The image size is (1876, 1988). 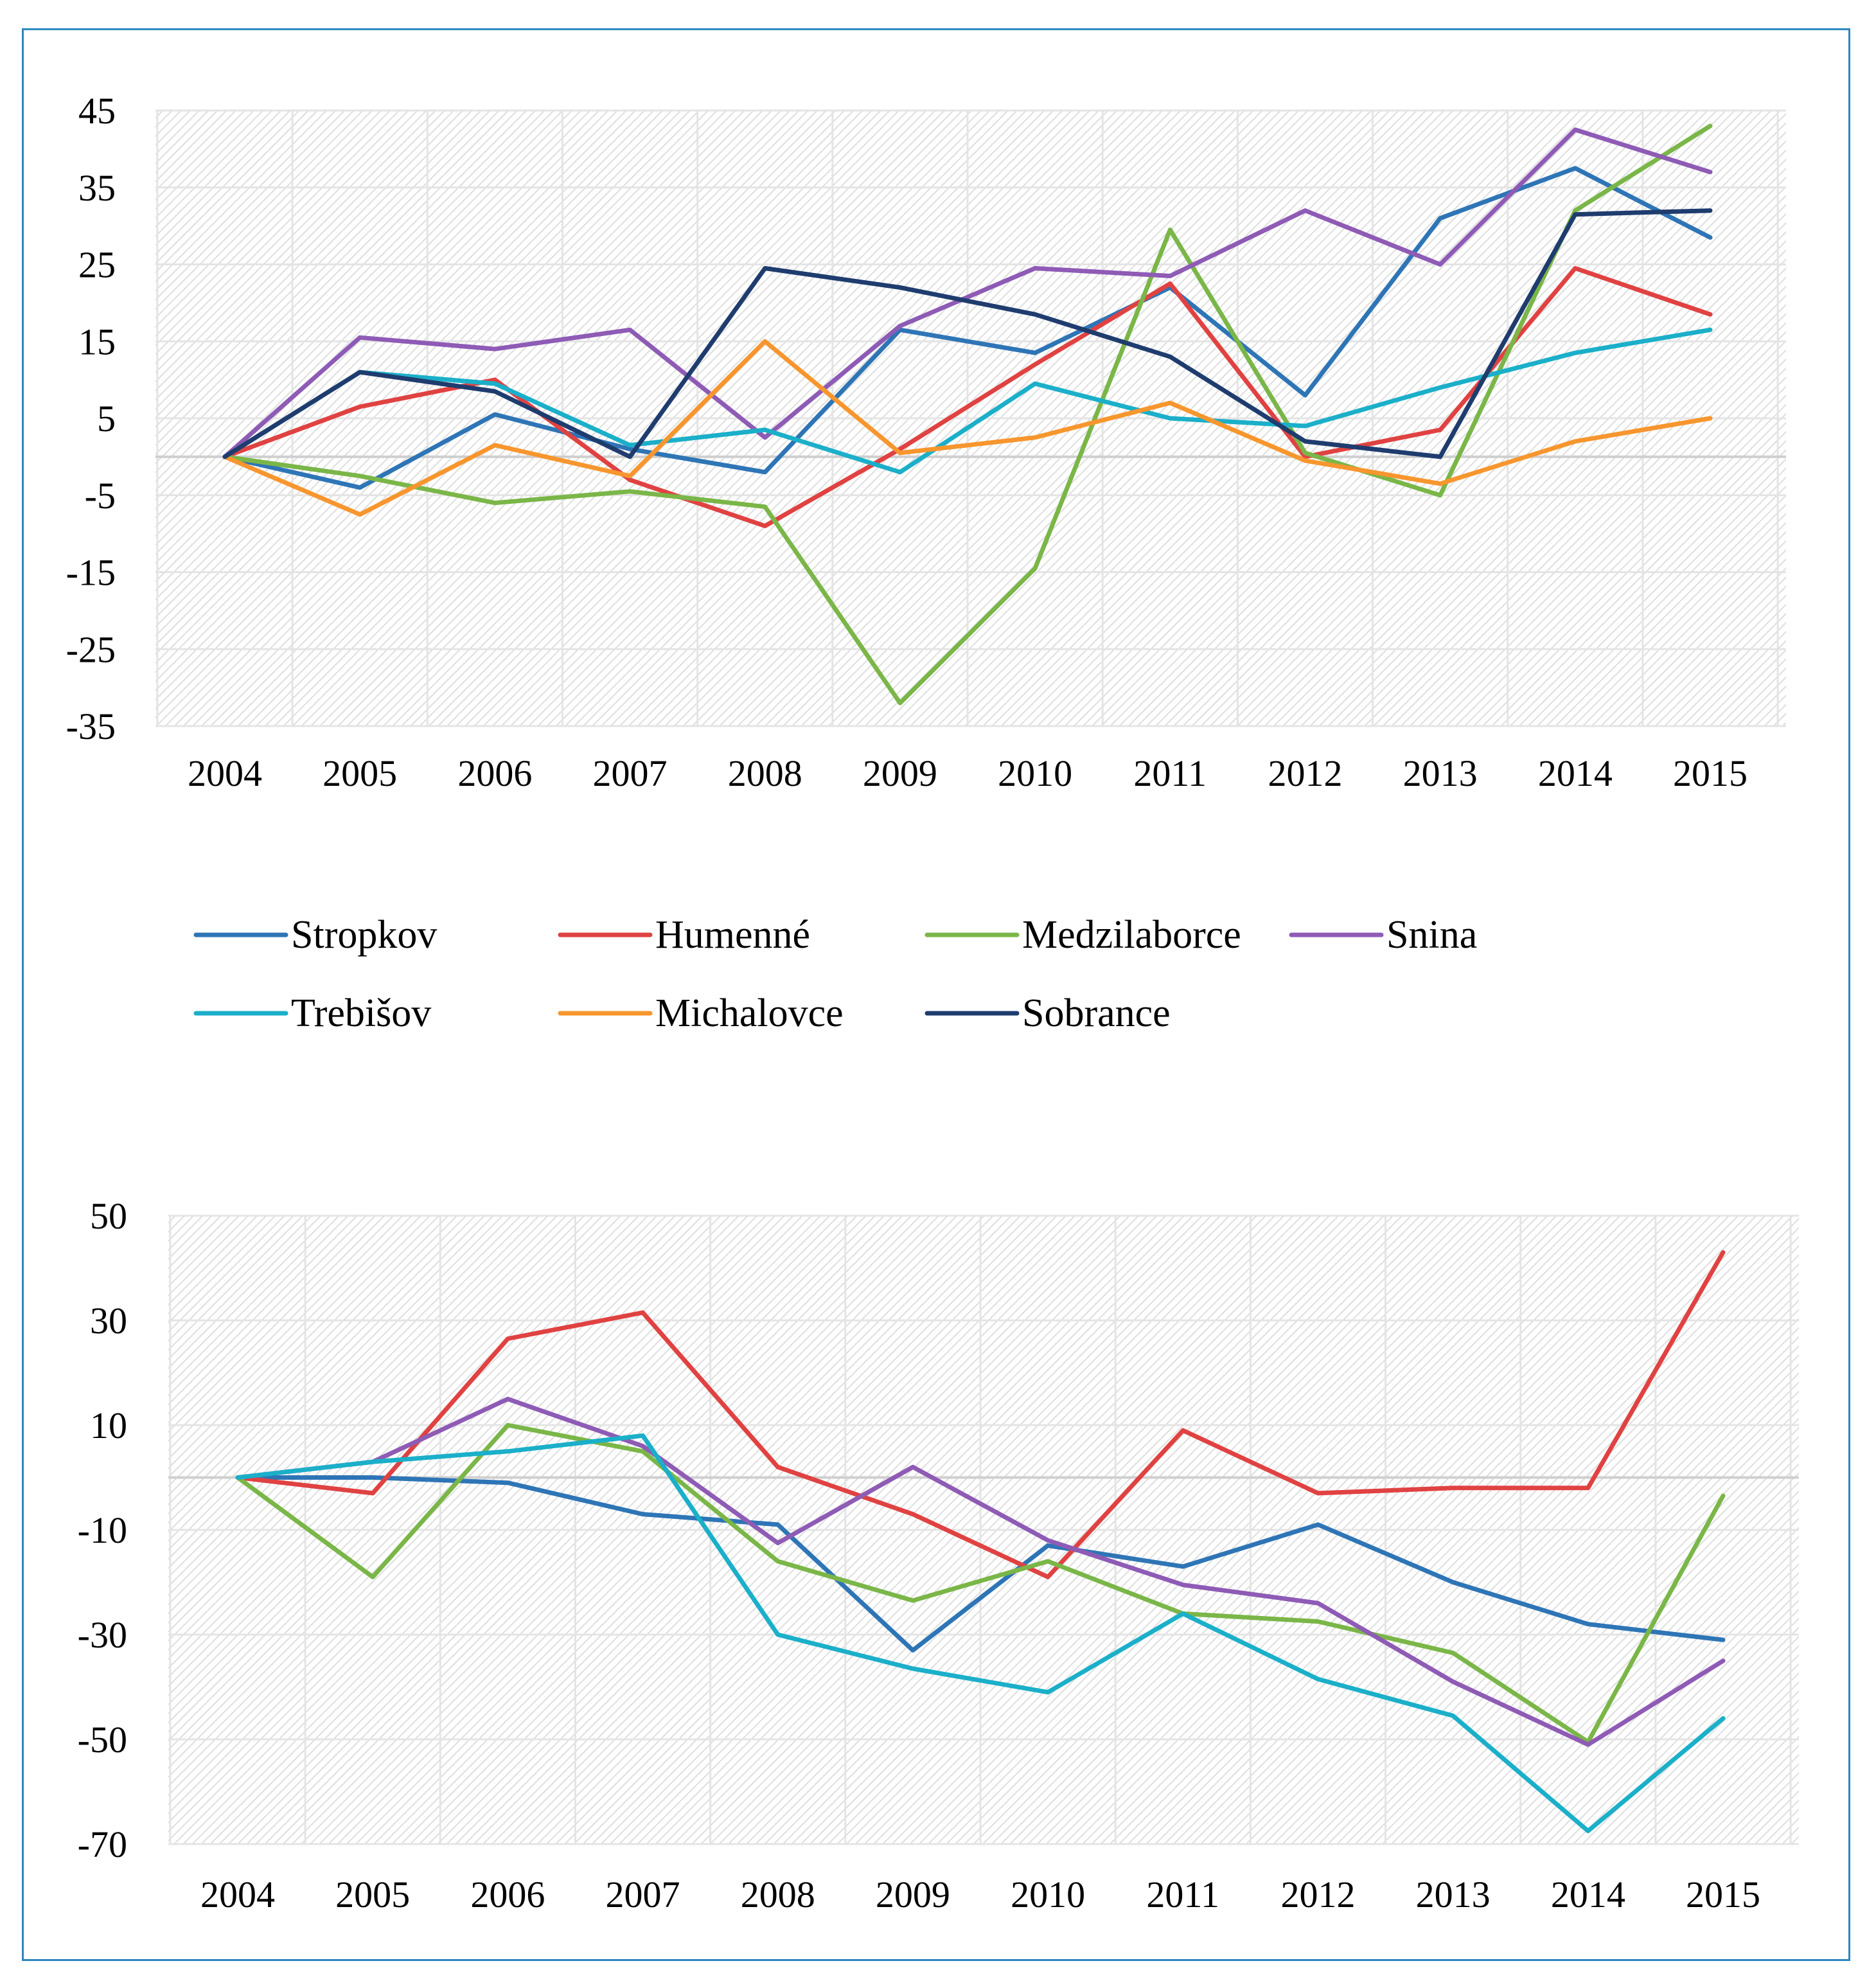 What do you see at coordinates (1096, 1013) in the screenshot?
I see `legend-label: Sobrance` at bounding box center [1096, 1013].